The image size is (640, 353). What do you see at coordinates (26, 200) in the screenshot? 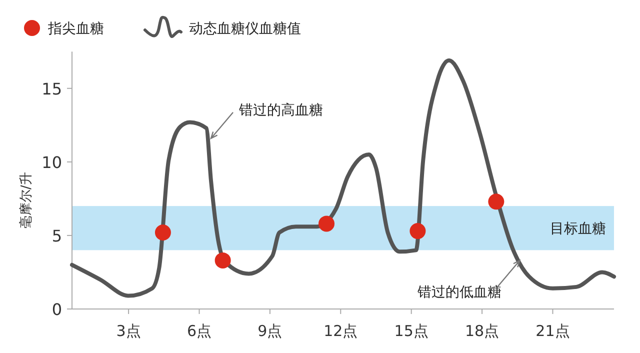
I see `y-axis-title: 毫摩尔/升` at bounding box center [26, 200].